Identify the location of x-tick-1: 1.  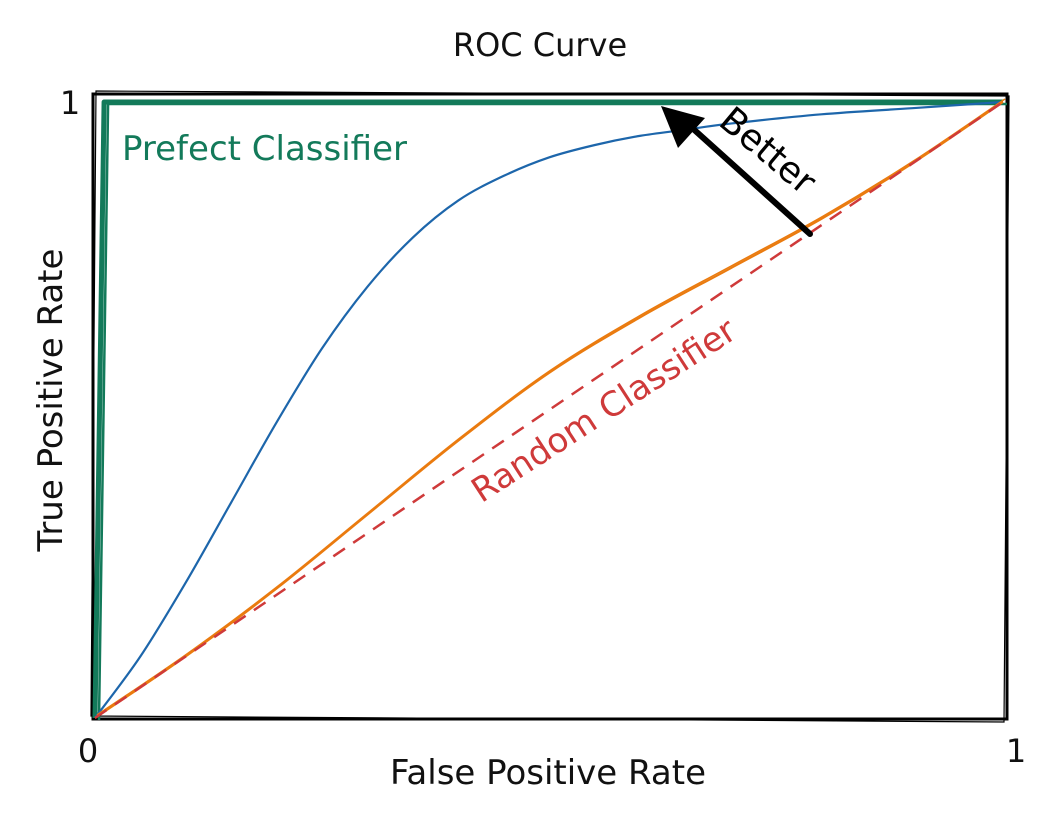
(1016, 751).